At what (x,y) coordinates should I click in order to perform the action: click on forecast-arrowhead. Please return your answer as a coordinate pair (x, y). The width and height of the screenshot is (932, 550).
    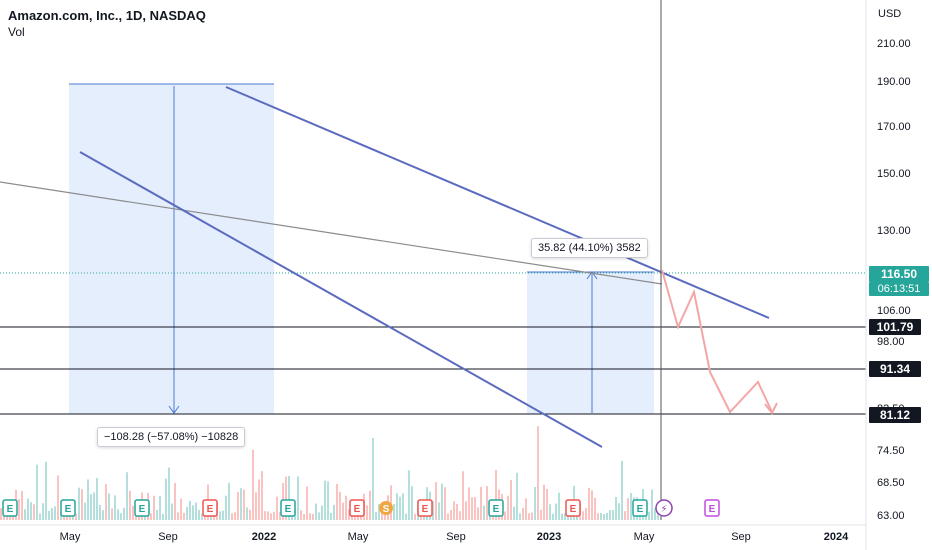
    Looking at the image, I should click on (771, 408).